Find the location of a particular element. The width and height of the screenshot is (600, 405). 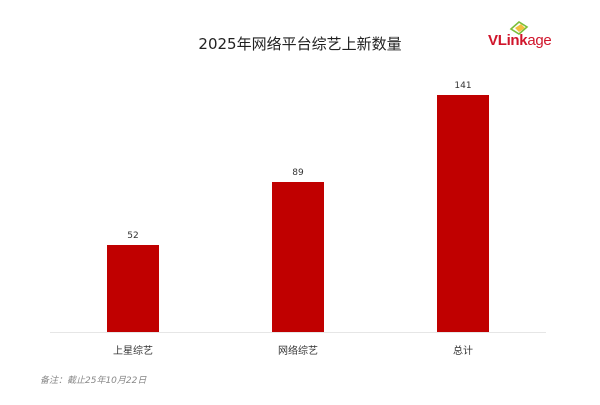

x-axis-category-label: 上星综艺 is located at coordinates (133, 351).